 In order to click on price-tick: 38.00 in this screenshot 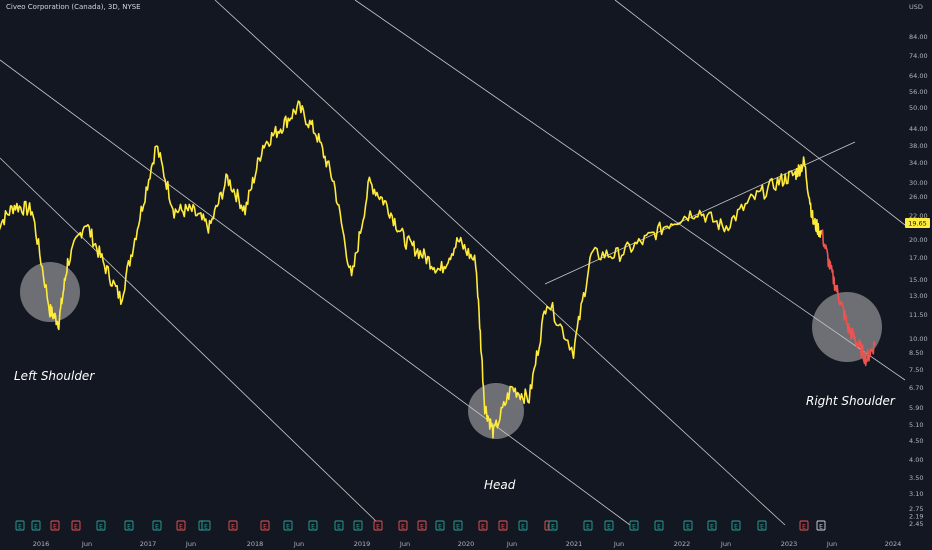, I will do `click(918, 146)`.